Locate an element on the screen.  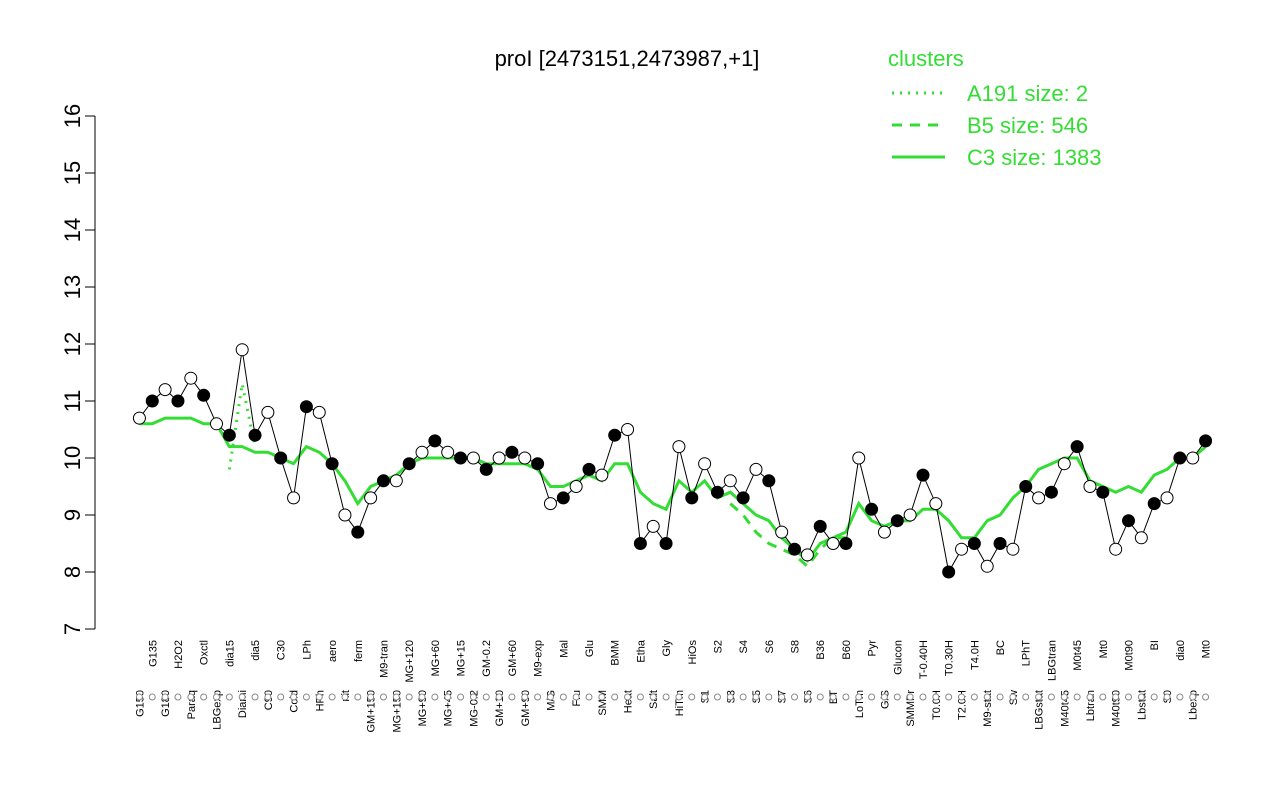
x-tick-label: T-0.40H is located at coordinates (924, 659).